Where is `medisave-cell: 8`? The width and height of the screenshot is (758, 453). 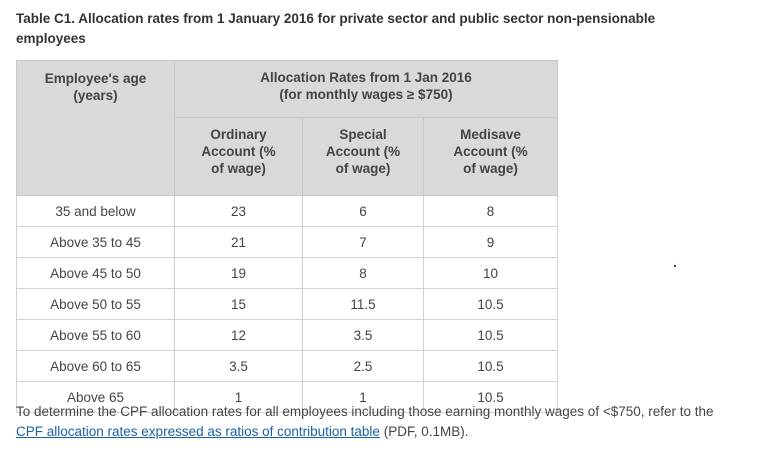 medisave-cell: 8 is located at coordinates (490, 211).